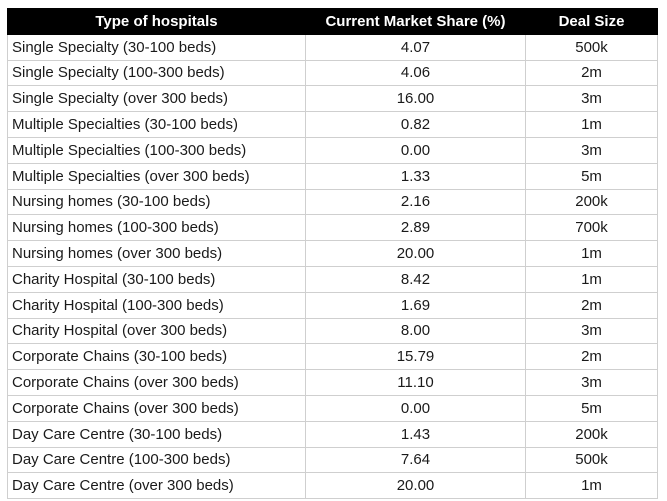 The image size is (667, 501). Describe the element at coordinates (156, 21) in the screenshot. I see `column-header-type-of-hospitals: Type of hospitals` at that location.